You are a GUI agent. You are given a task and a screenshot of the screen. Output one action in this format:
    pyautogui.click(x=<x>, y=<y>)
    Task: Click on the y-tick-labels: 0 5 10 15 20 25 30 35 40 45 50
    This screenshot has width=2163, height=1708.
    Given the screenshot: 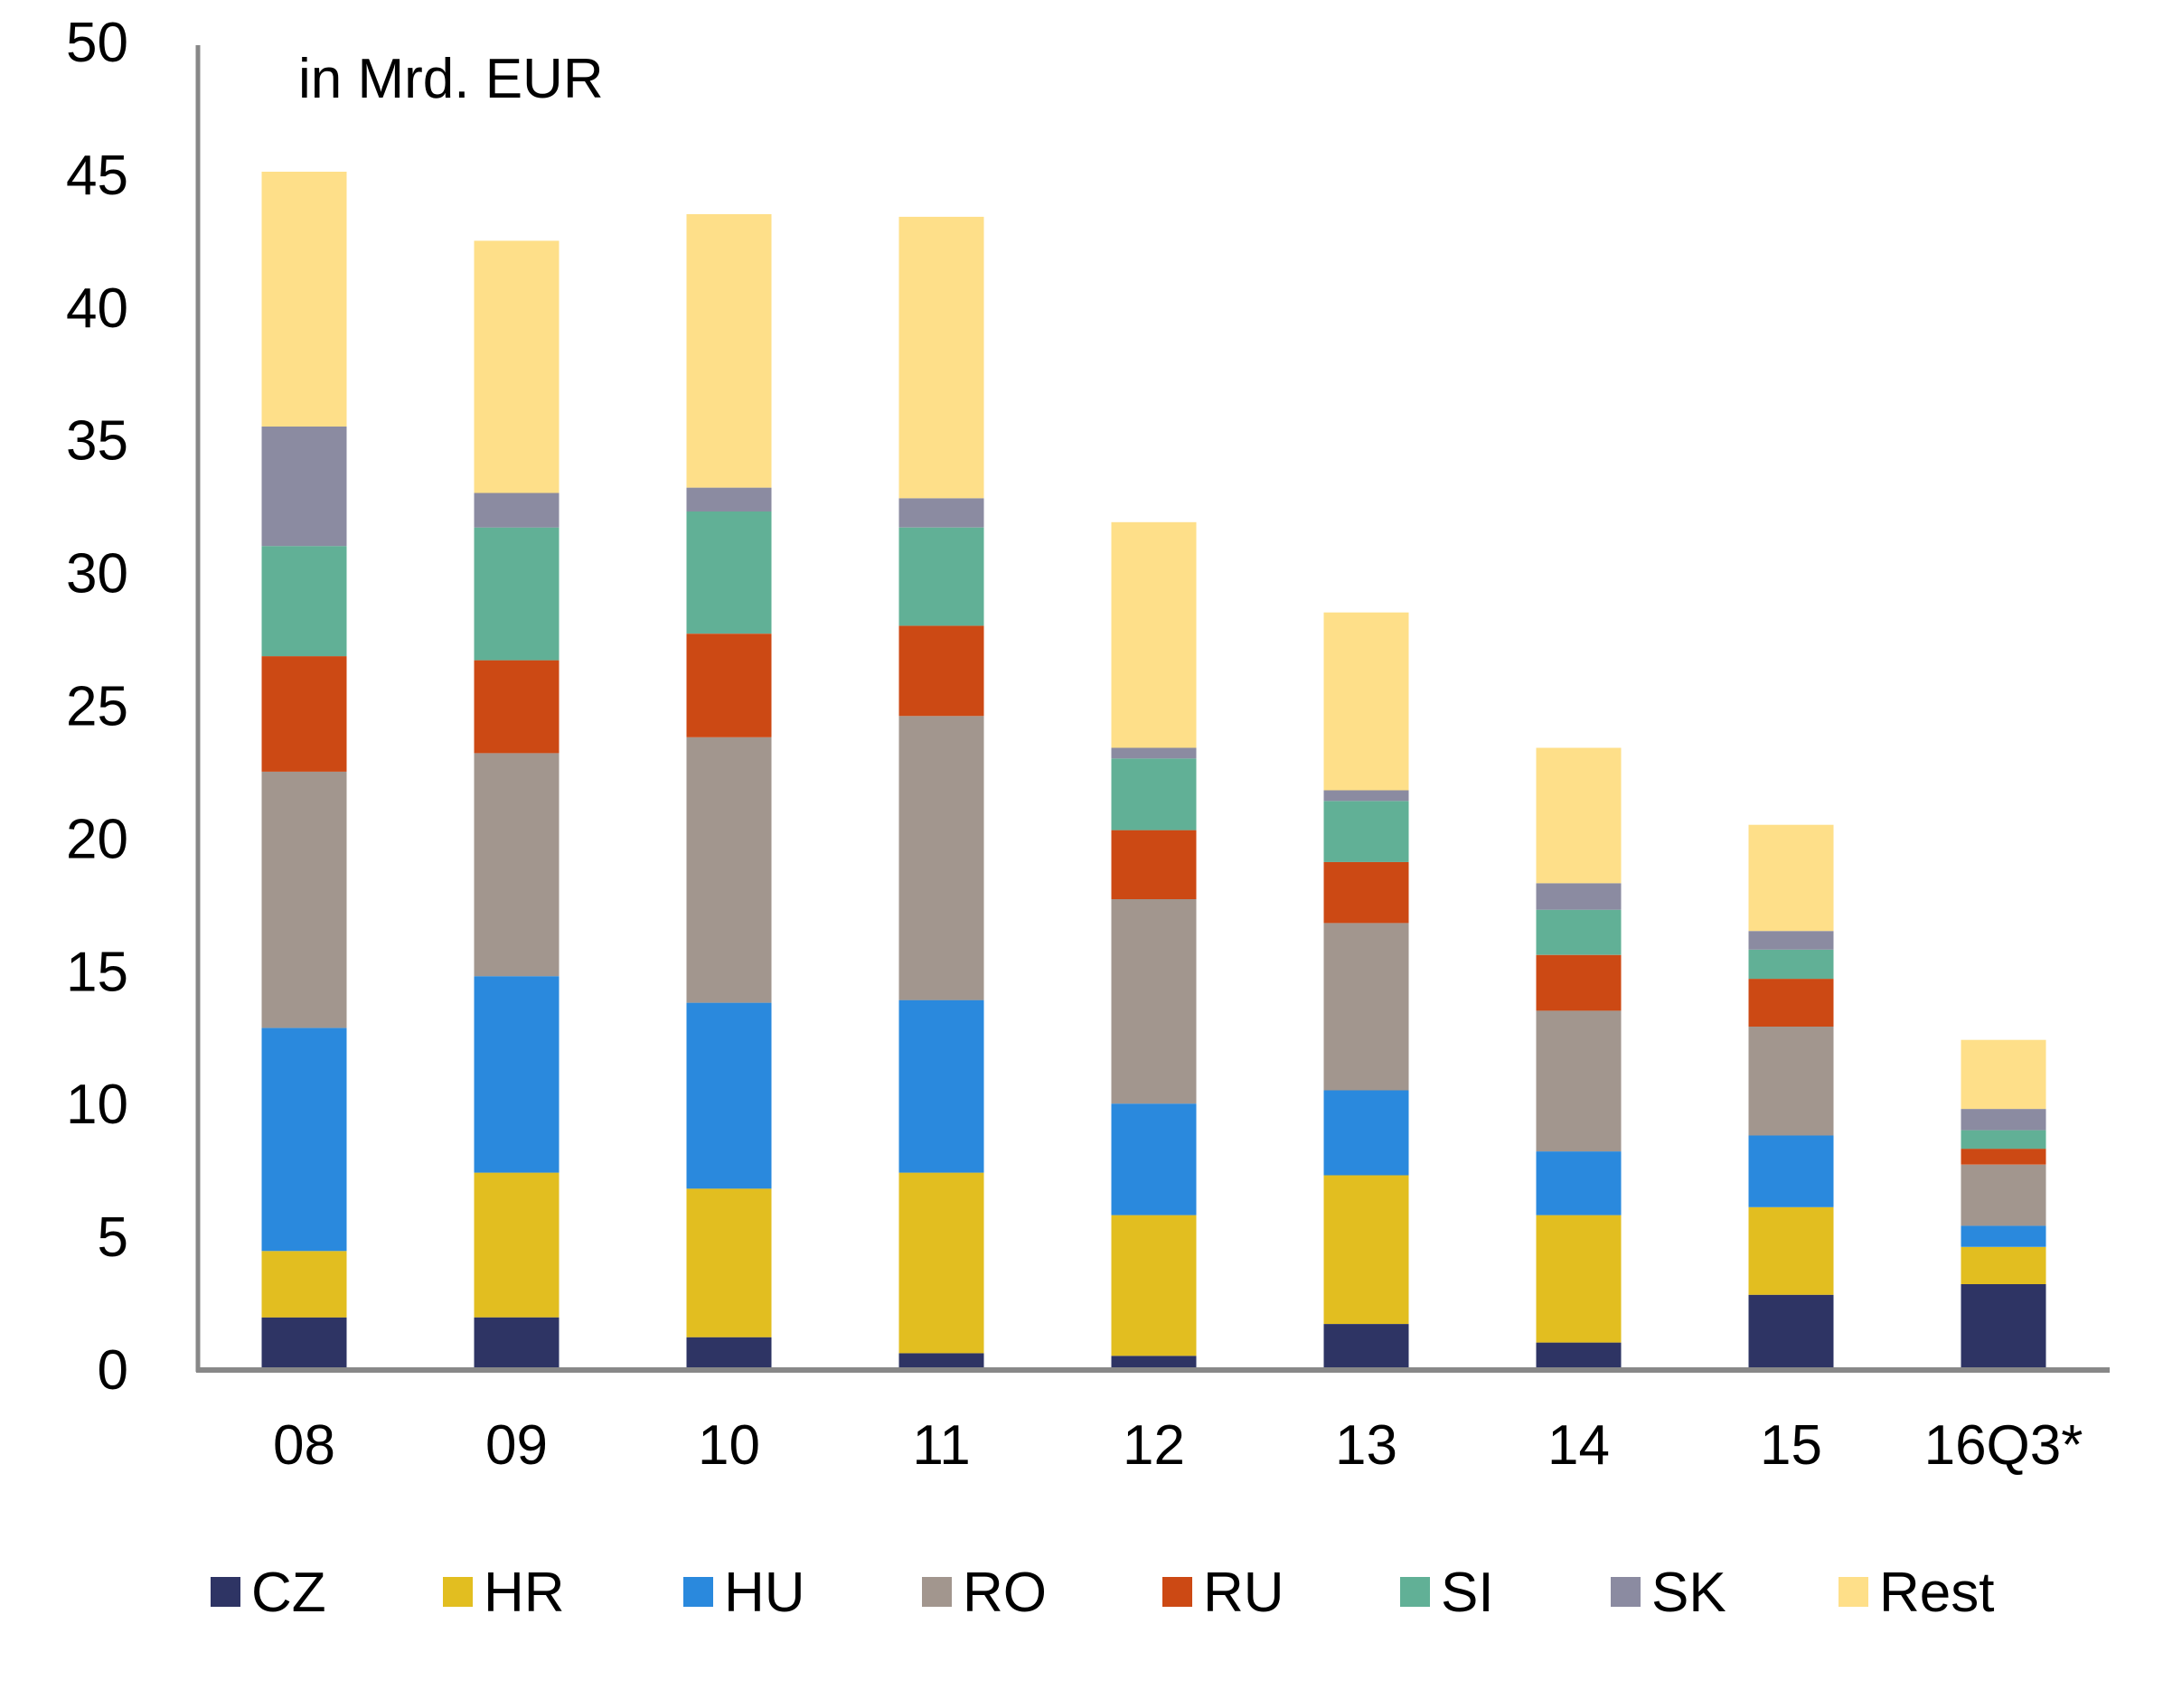 What is the action you would take?
    pyautogui.click(x=97, y=707)
    